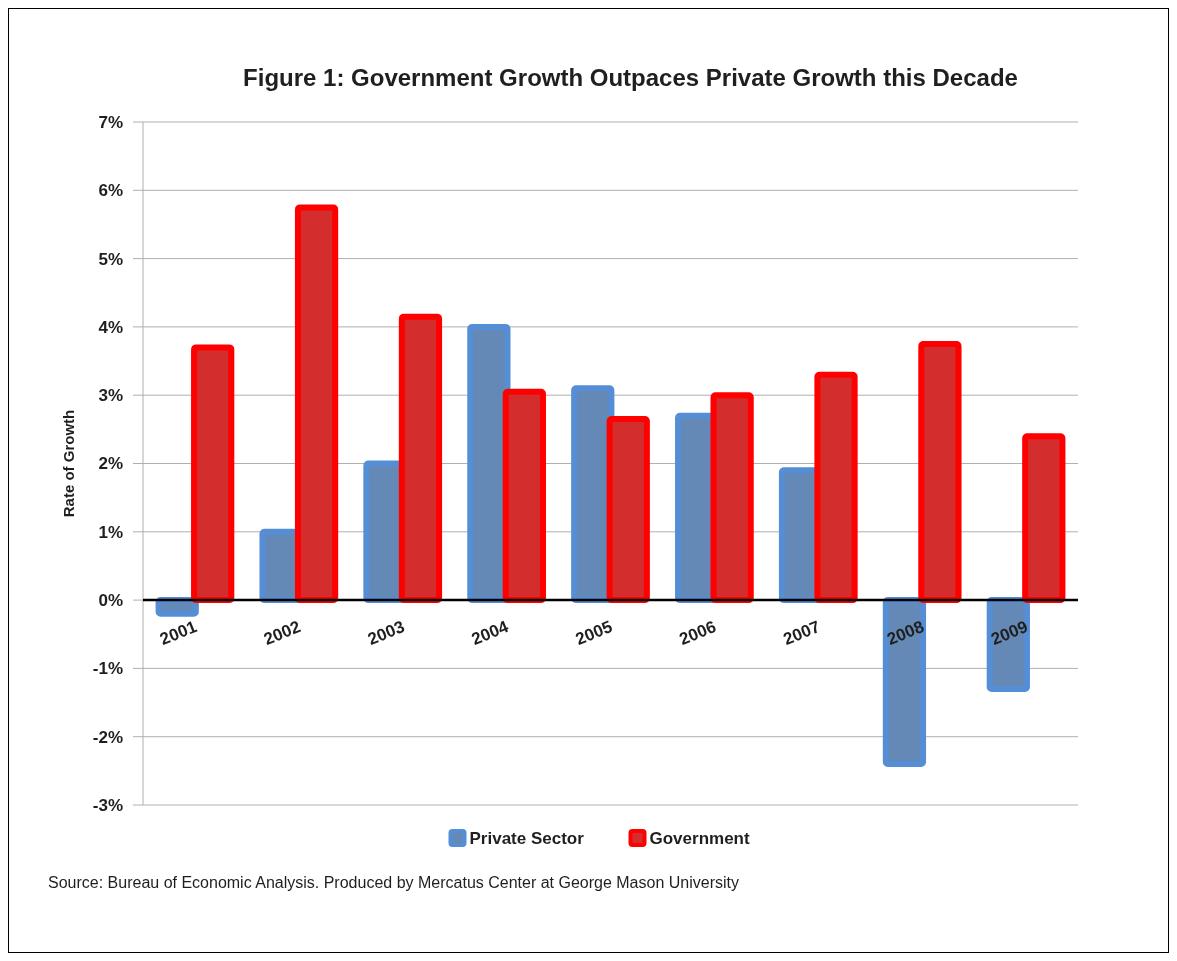  What do you see at coordinates (282, 633) in the screenshot?
I see `x-tick-label: 2002` at bounding box center [282, 633].